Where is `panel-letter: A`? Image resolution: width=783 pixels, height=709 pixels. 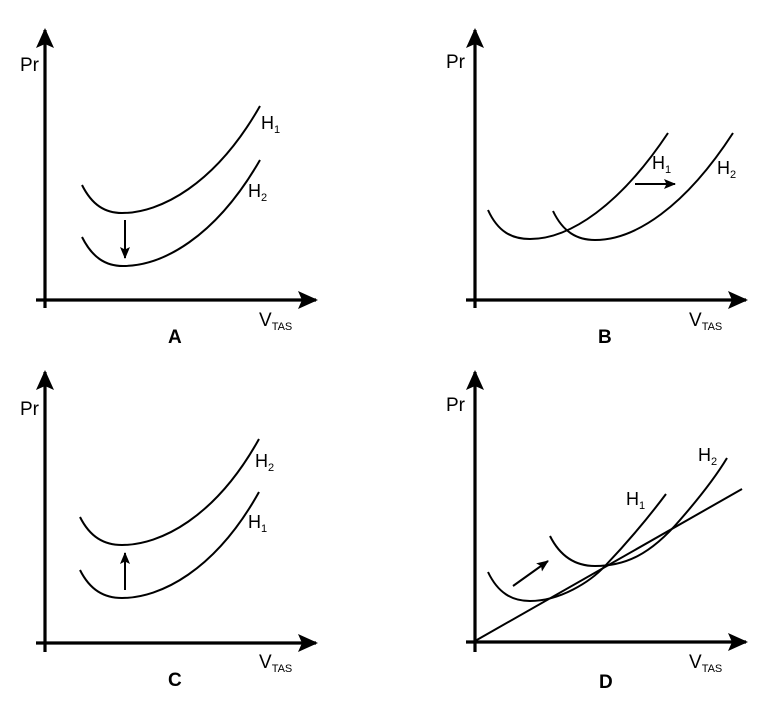
panel-letter: A is located at coordinates (175, 337).